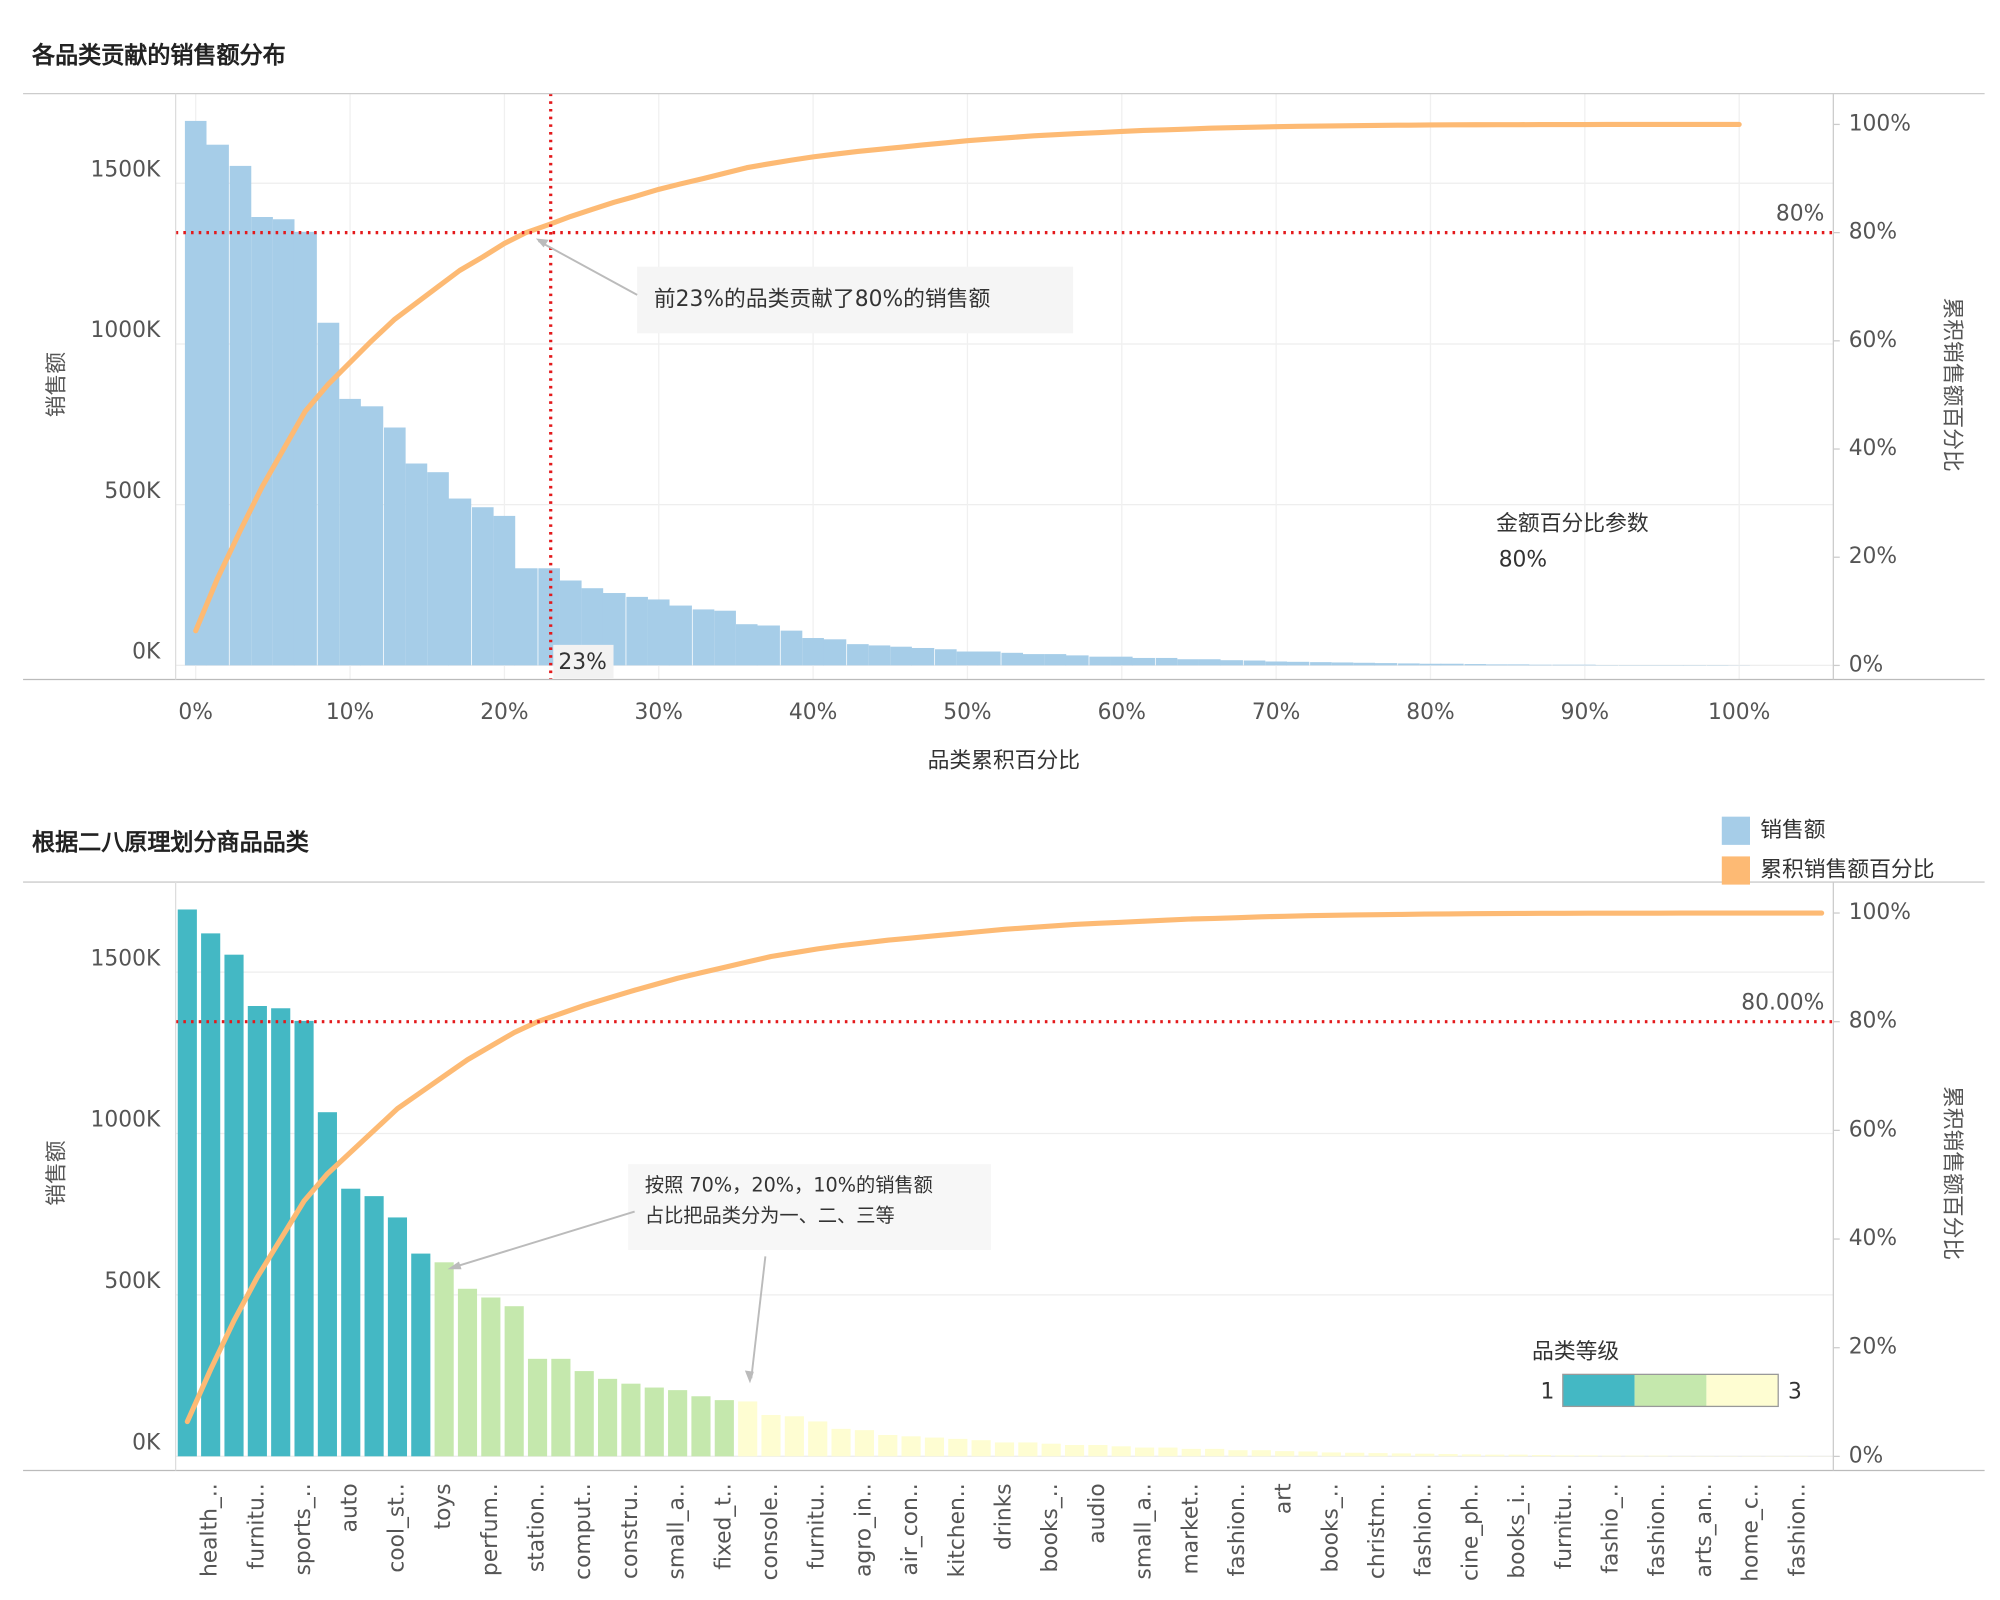 This screenshot has width=2000, height=1600. What do you see at coordinates (350, 1507) in the screenshot?
I see `x-tick-label: auto` at bounding box center [350, 1507].